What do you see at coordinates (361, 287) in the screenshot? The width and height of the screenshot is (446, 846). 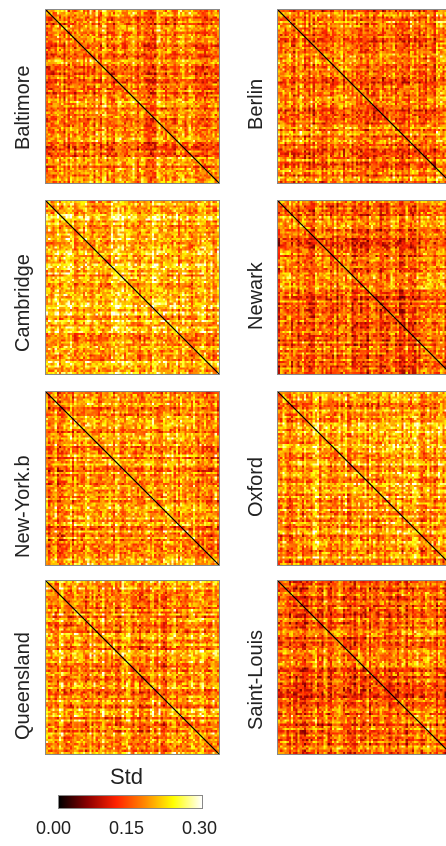 I see `heatmap-newark` at bounding box center [361, 287].